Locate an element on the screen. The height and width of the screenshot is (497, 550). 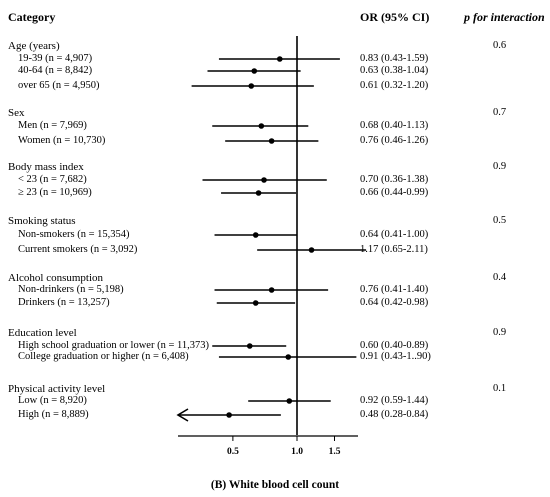
or-ci-value: 0.66 (0.44-0.99) is located at coordinates (394, 192).